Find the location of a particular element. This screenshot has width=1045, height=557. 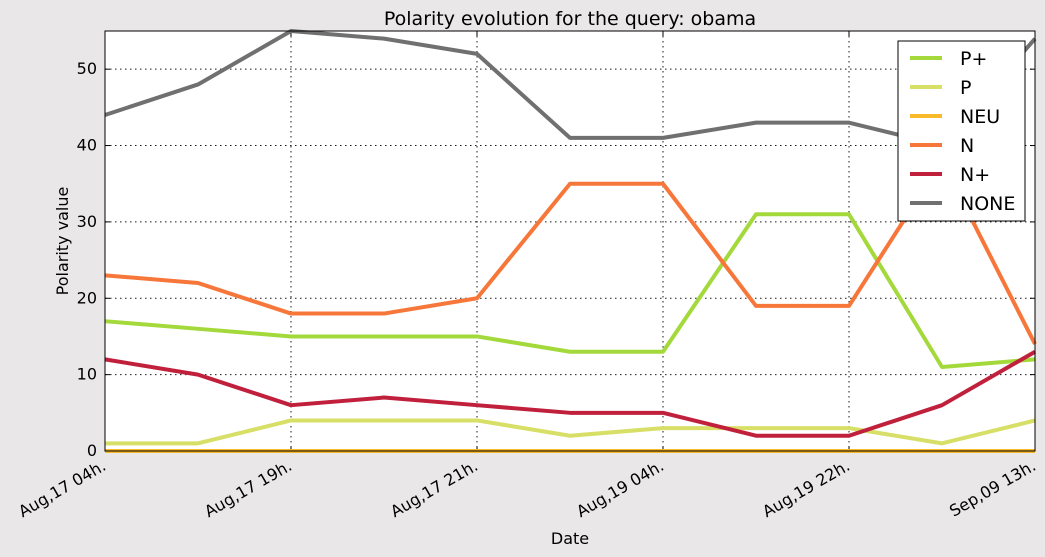

series-line-n-plus is located at coordinates (570, 393).